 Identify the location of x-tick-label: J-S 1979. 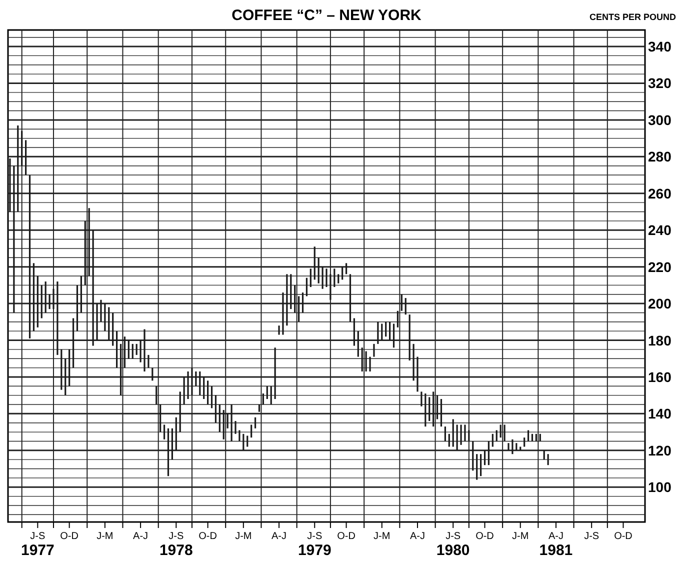
(315, 545).